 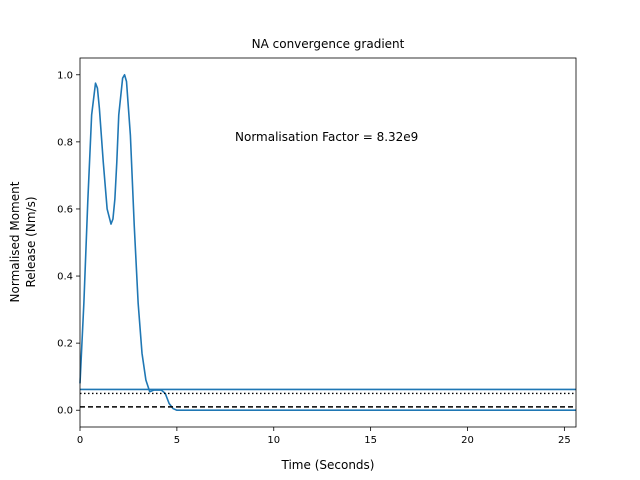 I want to click on y-tick-label: 1.0, so click(x=65, y=75).